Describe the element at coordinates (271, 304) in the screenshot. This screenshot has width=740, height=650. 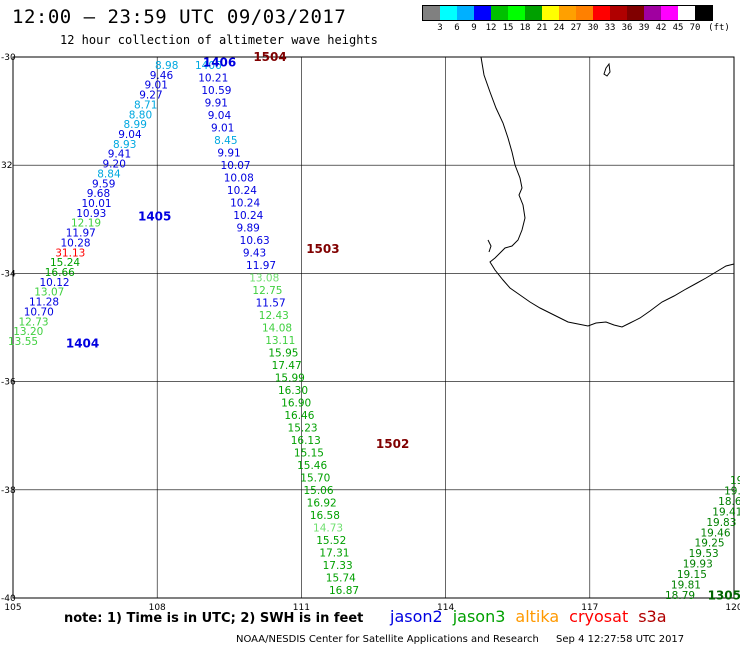
I see `wave-height-value: 11.57` at that location.